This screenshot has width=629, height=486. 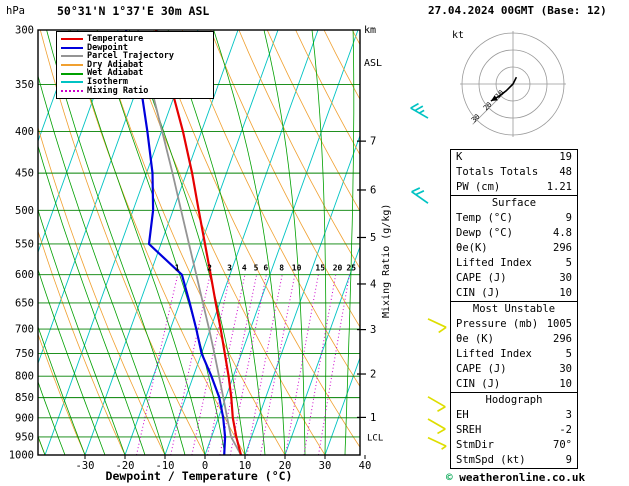 I want to click on legend-swatch-temperature, so click(x=72, y=39).